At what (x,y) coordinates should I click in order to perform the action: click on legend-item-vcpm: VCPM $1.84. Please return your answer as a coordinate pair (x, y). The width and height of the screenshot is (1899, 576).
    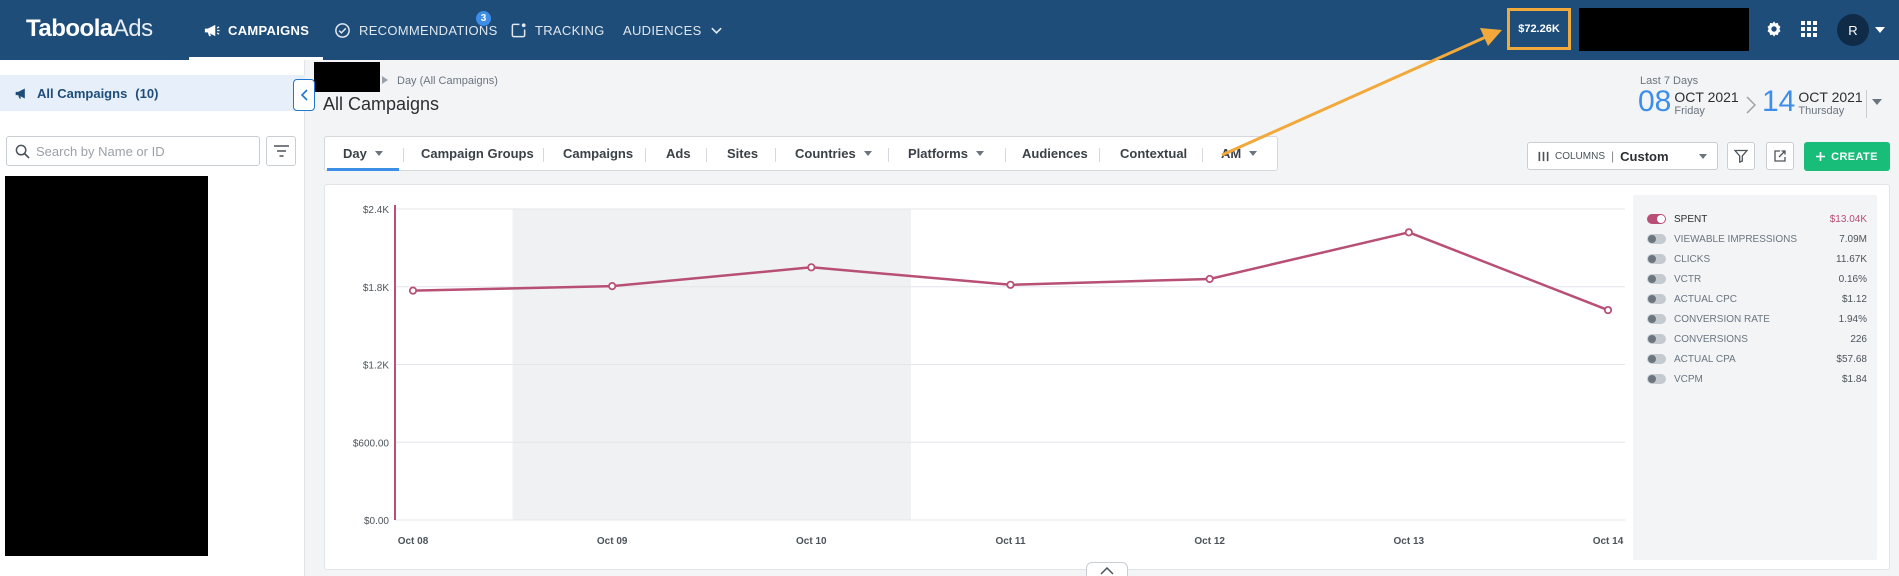
    Looking at the image, I should click on (1757, 379).